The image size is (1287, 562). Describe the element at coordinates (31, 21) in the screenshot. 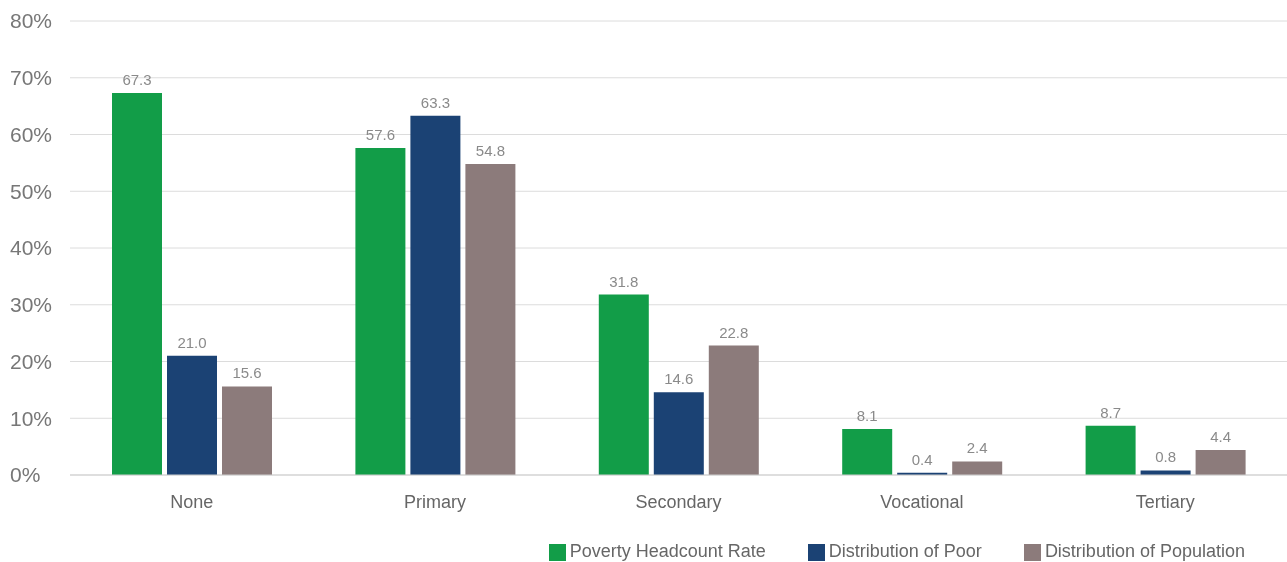

I see `y-tick-label: 80%` at that location.